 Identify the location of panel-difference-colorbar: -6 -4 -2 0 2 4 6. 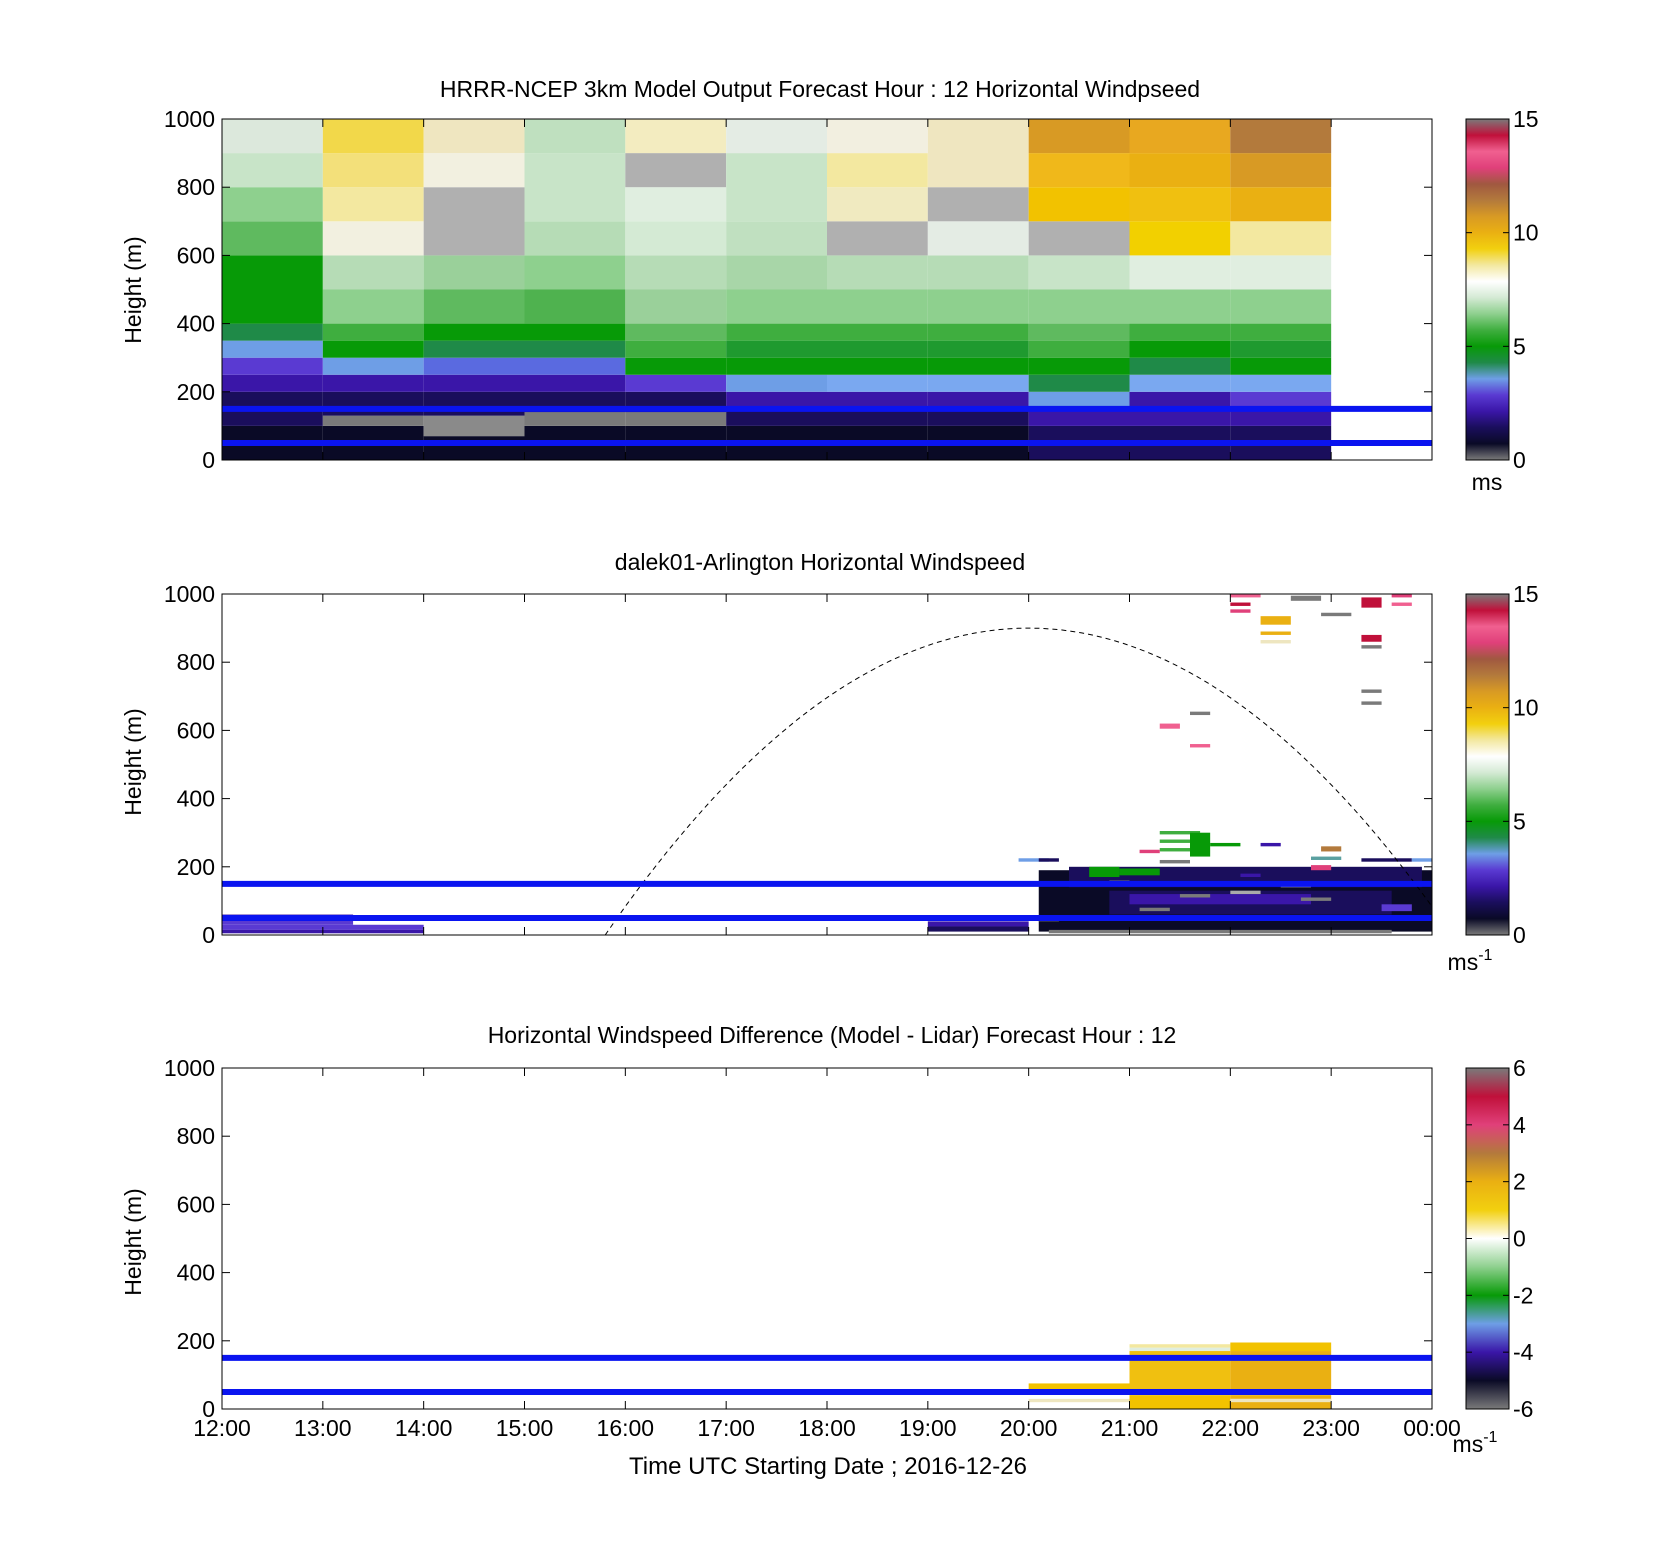
(1499, 1238).